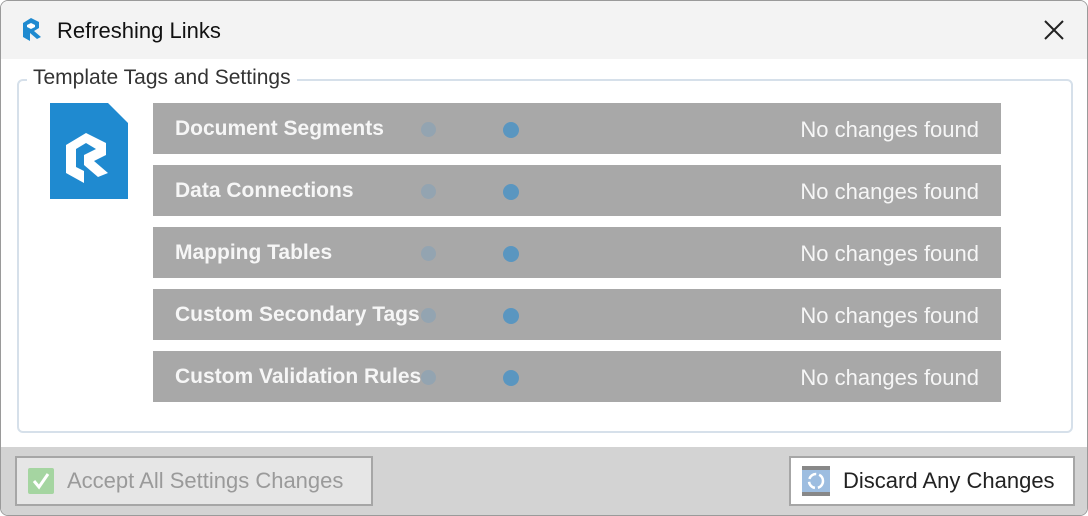 This screenshot has width=1088, height=516. What do you see at coordinates (816, 481) in the screenshot?
I see `recycle-icon` at bounding box center [816, 481].